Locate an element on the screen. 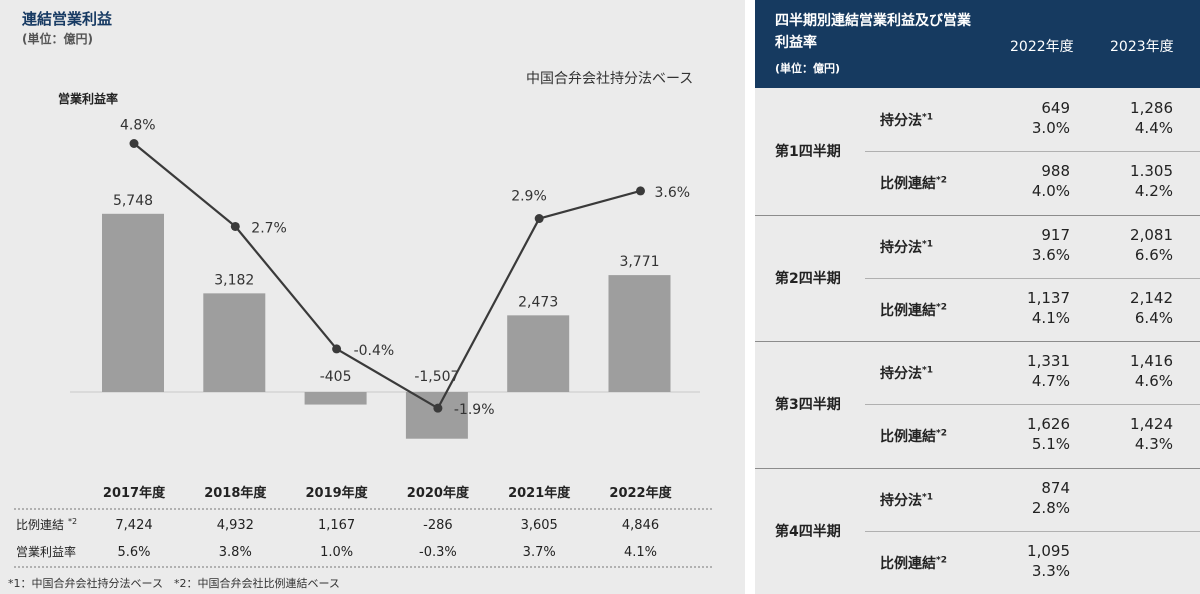 The image size is (1200, 594). amount: 1,626 is located at coordinates (1048, 424).